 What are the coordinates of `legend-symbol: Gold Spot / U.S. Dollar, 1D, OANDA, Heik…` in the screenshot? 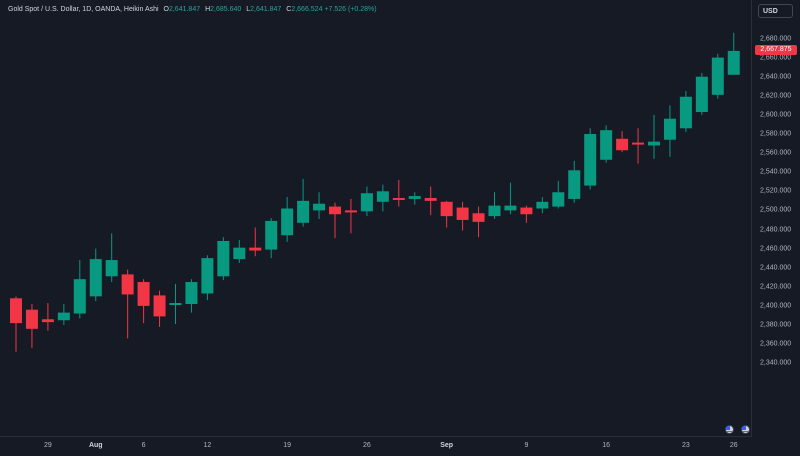 It's located at (83, 9).